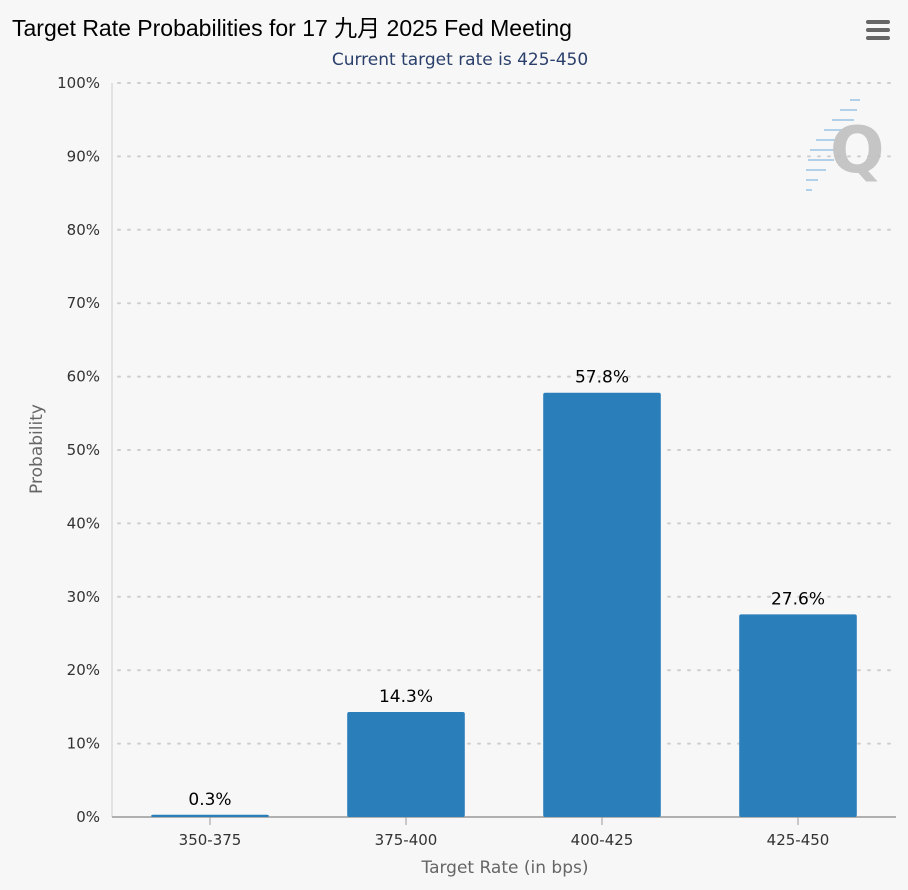 The image size is (908, 890). Describe the element at coordinates (83, 156) in the screenshot. I see `y-tick-label: 90%` at that location.